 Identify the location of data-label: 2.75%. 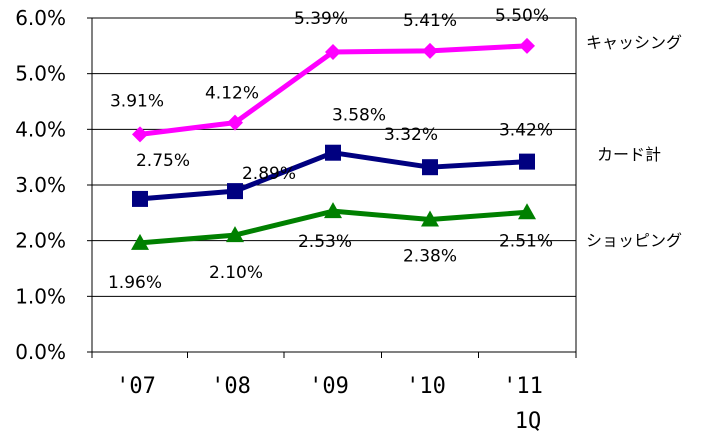
(163, 161).